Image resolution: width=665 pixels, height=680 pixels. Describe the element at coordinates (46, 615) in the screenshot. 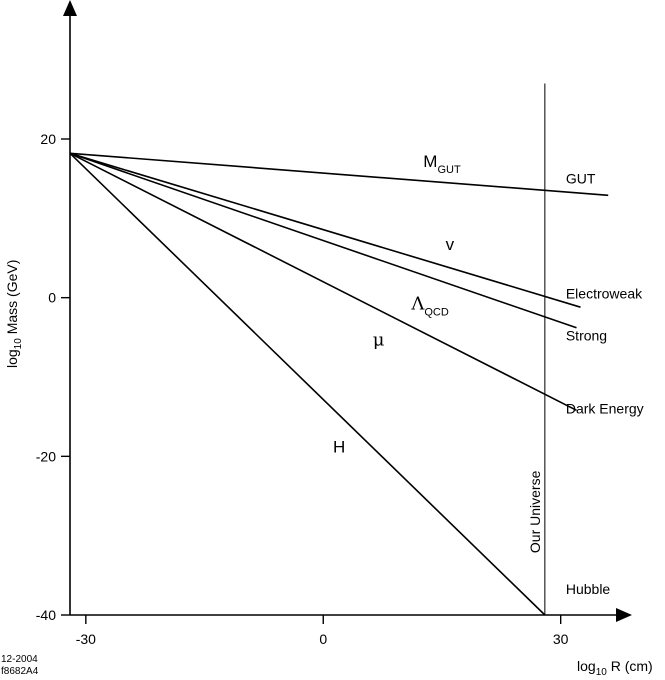

I see `y-tick-label: -40` at that location.